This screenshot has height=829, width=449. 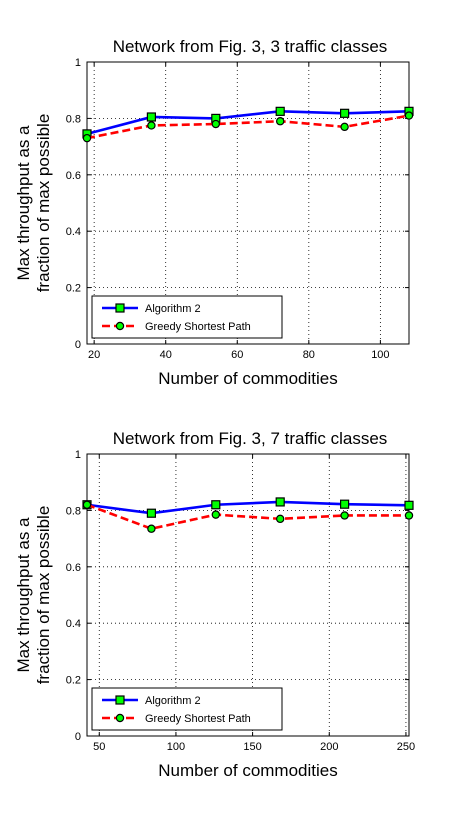 What do you see at coordinates (23, 203) in the screenshot?
I see `chart-1-ylabel-line-1: Max throughput as a` at bounding box center [23, 203].